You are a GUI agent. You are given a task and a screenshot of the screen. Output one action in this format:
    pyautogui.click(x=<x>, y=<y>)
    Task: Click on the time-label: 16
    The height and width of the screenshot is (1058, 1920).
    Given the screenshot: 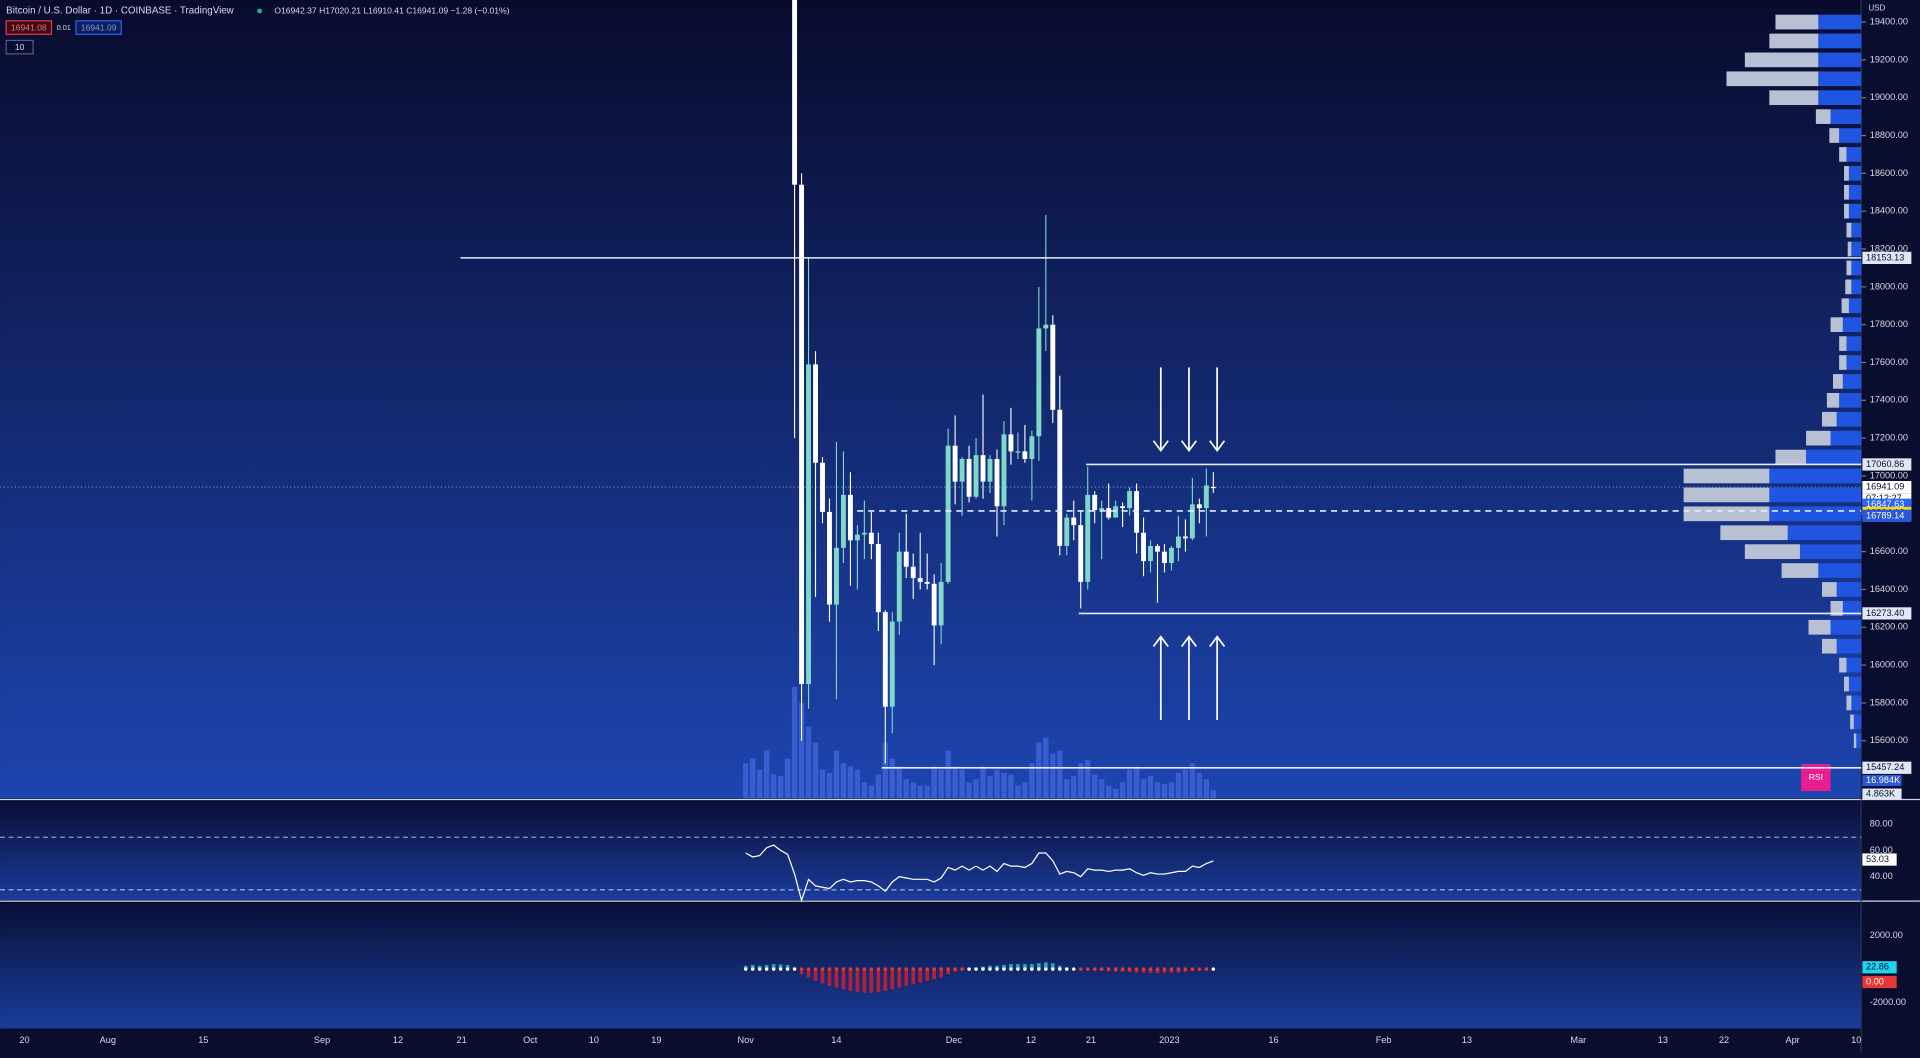 What is the action you would take?
    pyautogui.click(x=1273, y=1040)
    